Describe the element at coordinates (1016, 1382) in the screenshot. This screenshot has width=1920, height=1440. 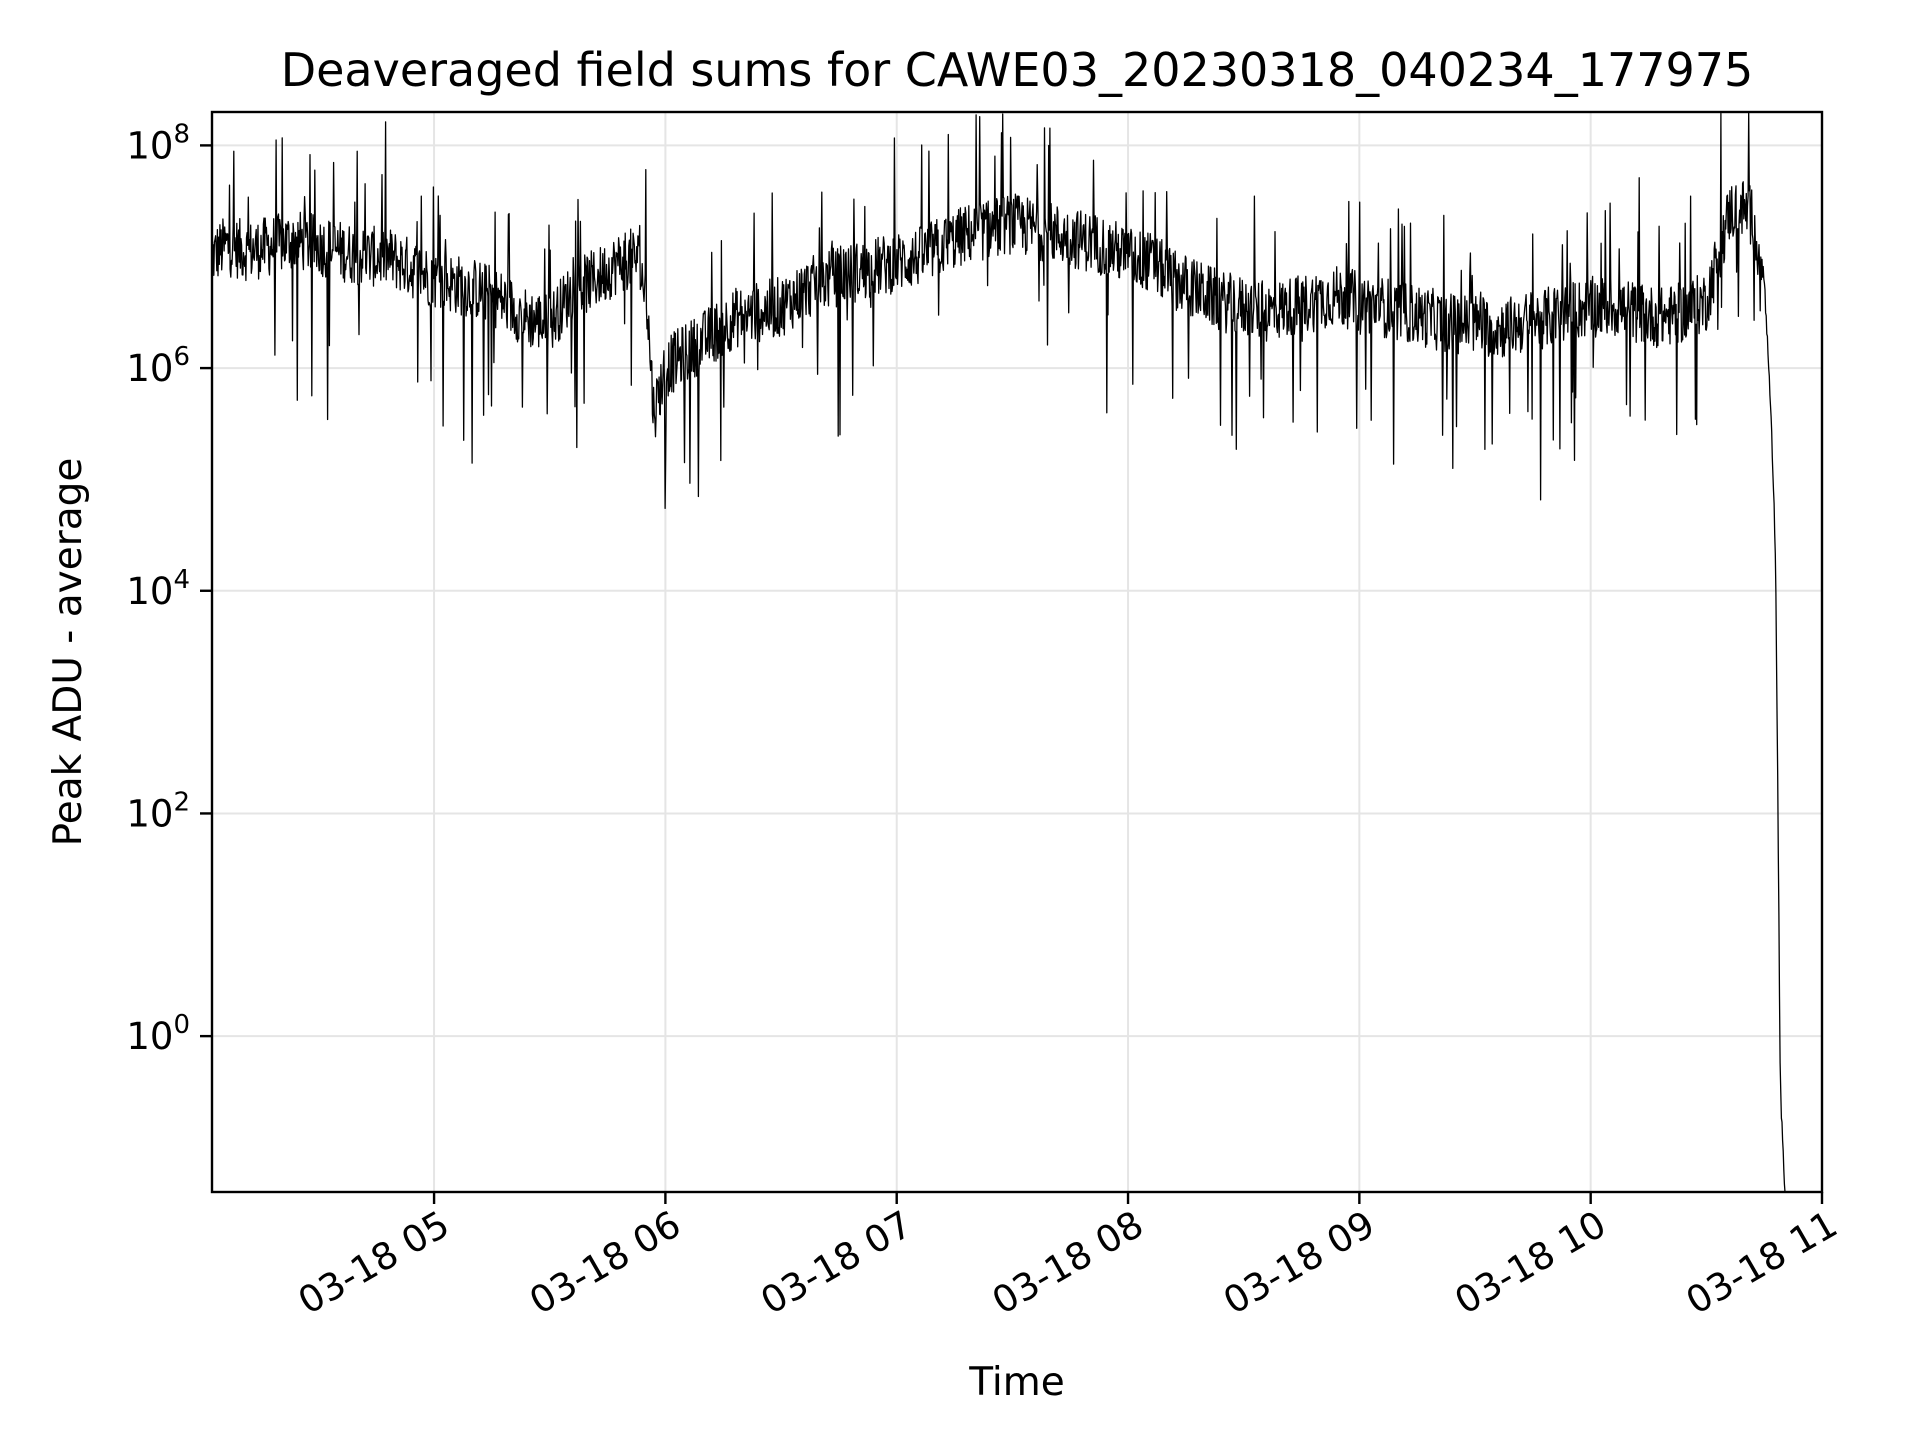
I see `x-axis-label: Time` at that location.